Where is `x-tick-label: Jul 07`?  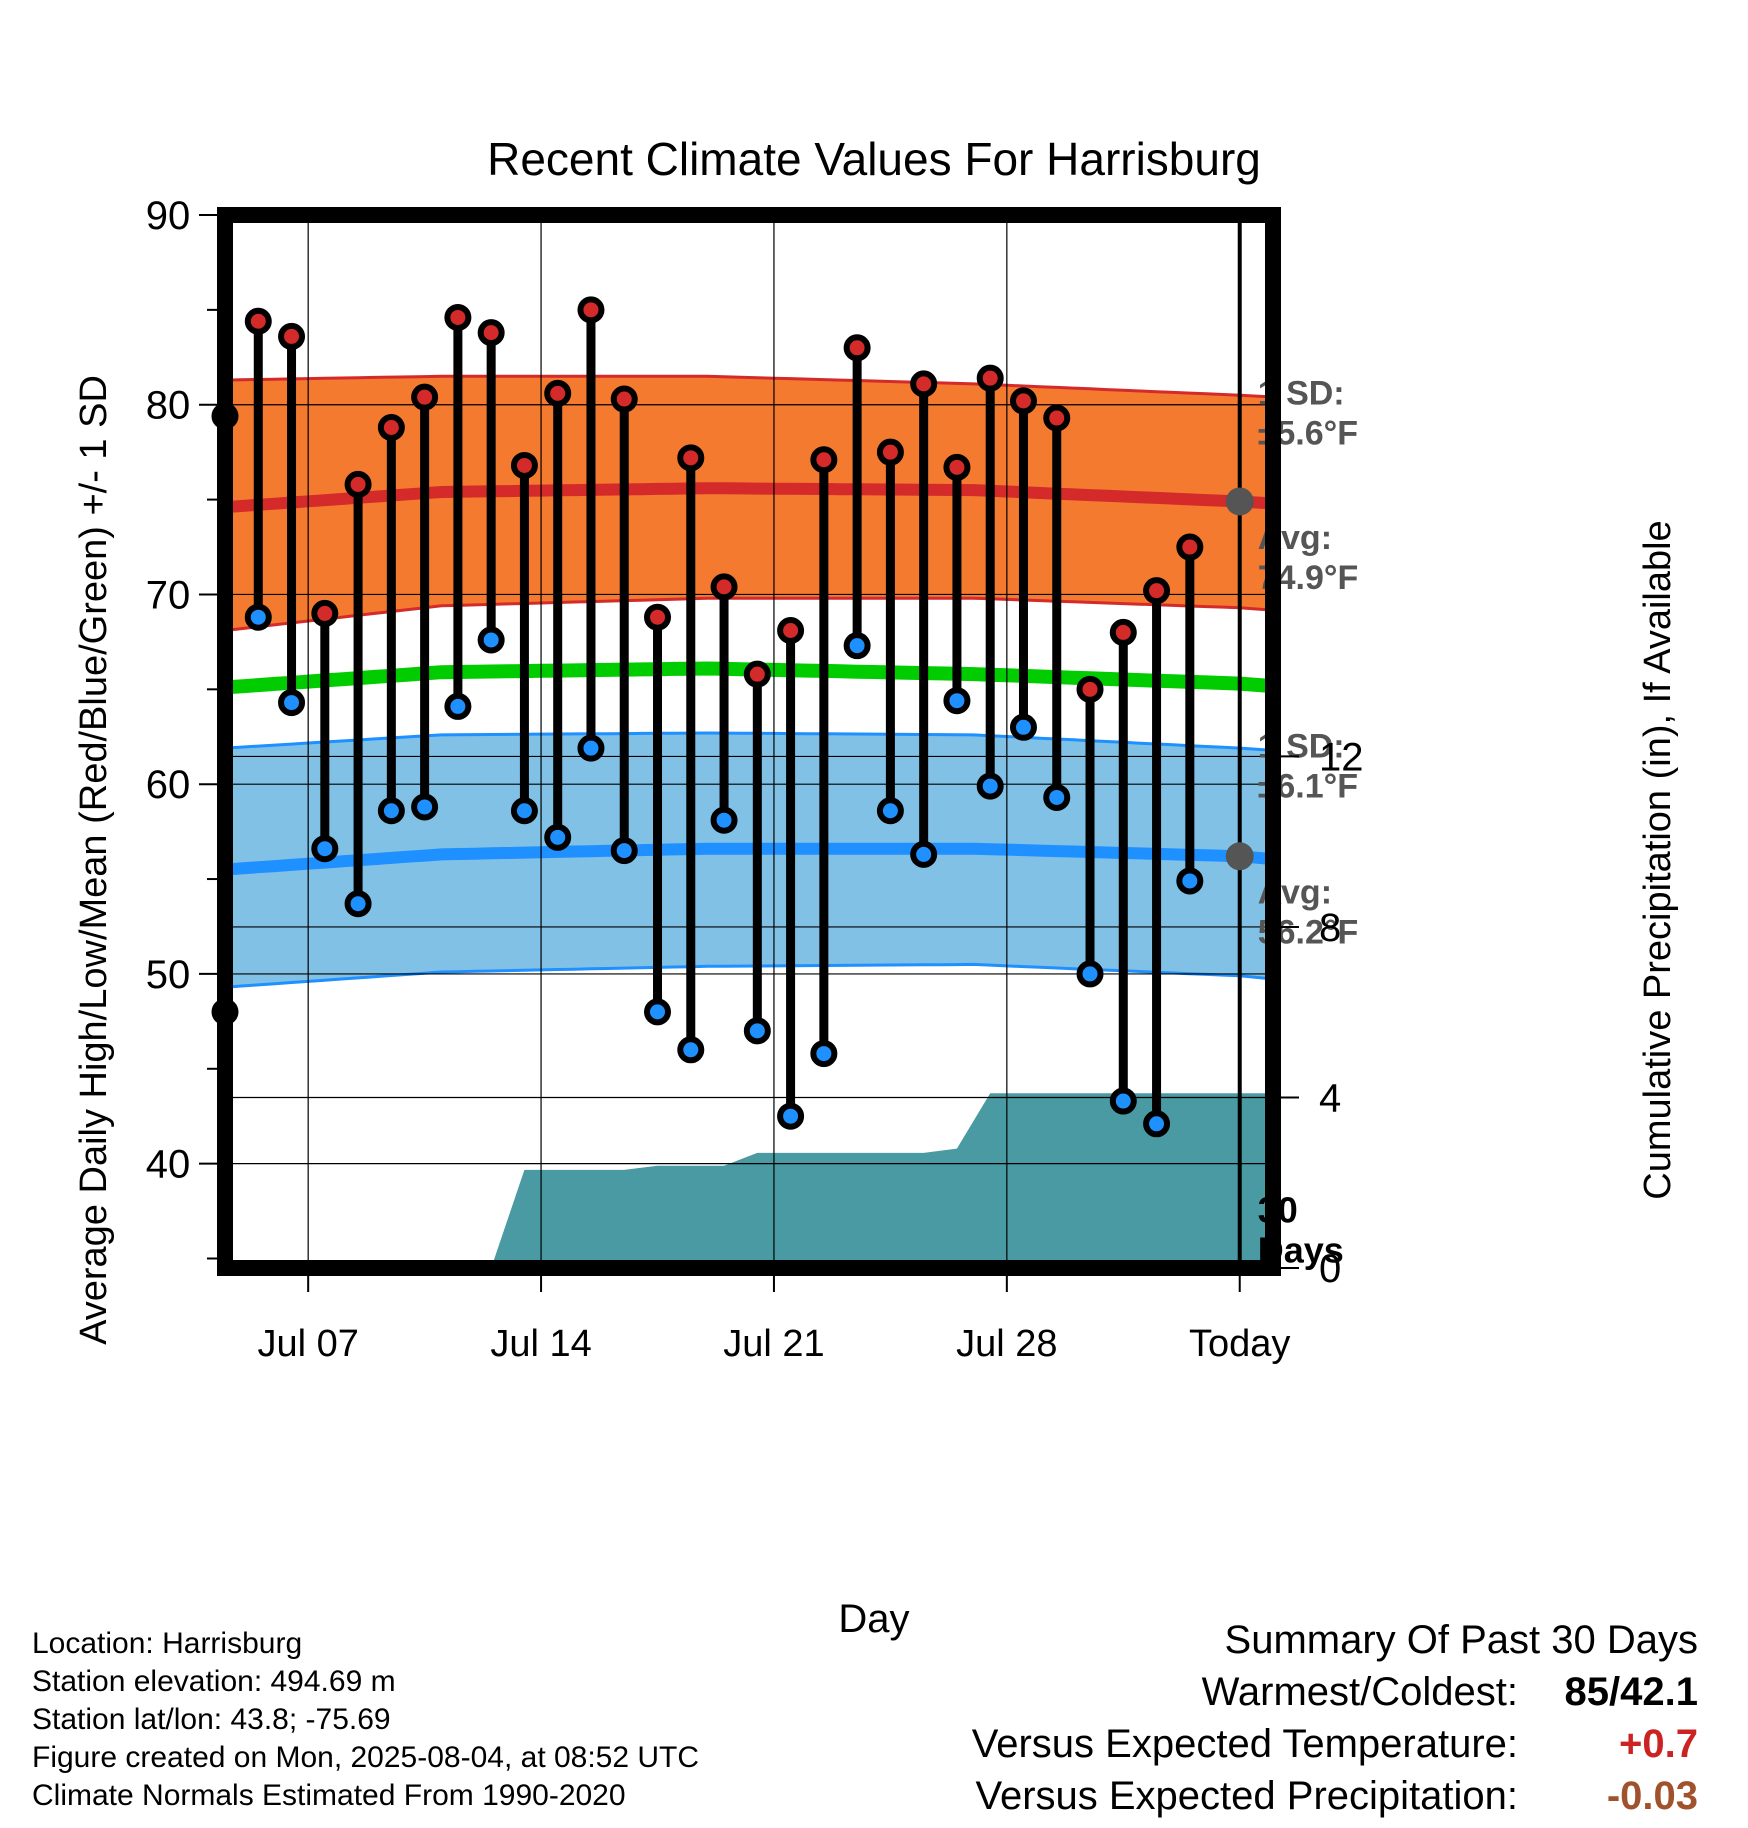
x-tick-label: Jul 07 is located at coordinates (307, 1344).